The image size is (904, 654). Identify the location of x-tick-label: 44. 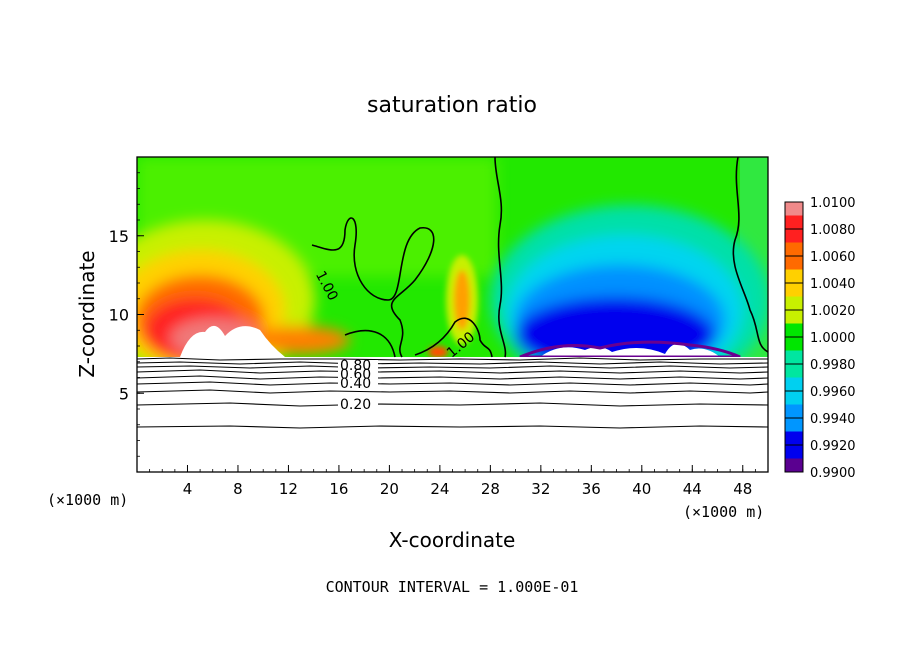
(692, 489).